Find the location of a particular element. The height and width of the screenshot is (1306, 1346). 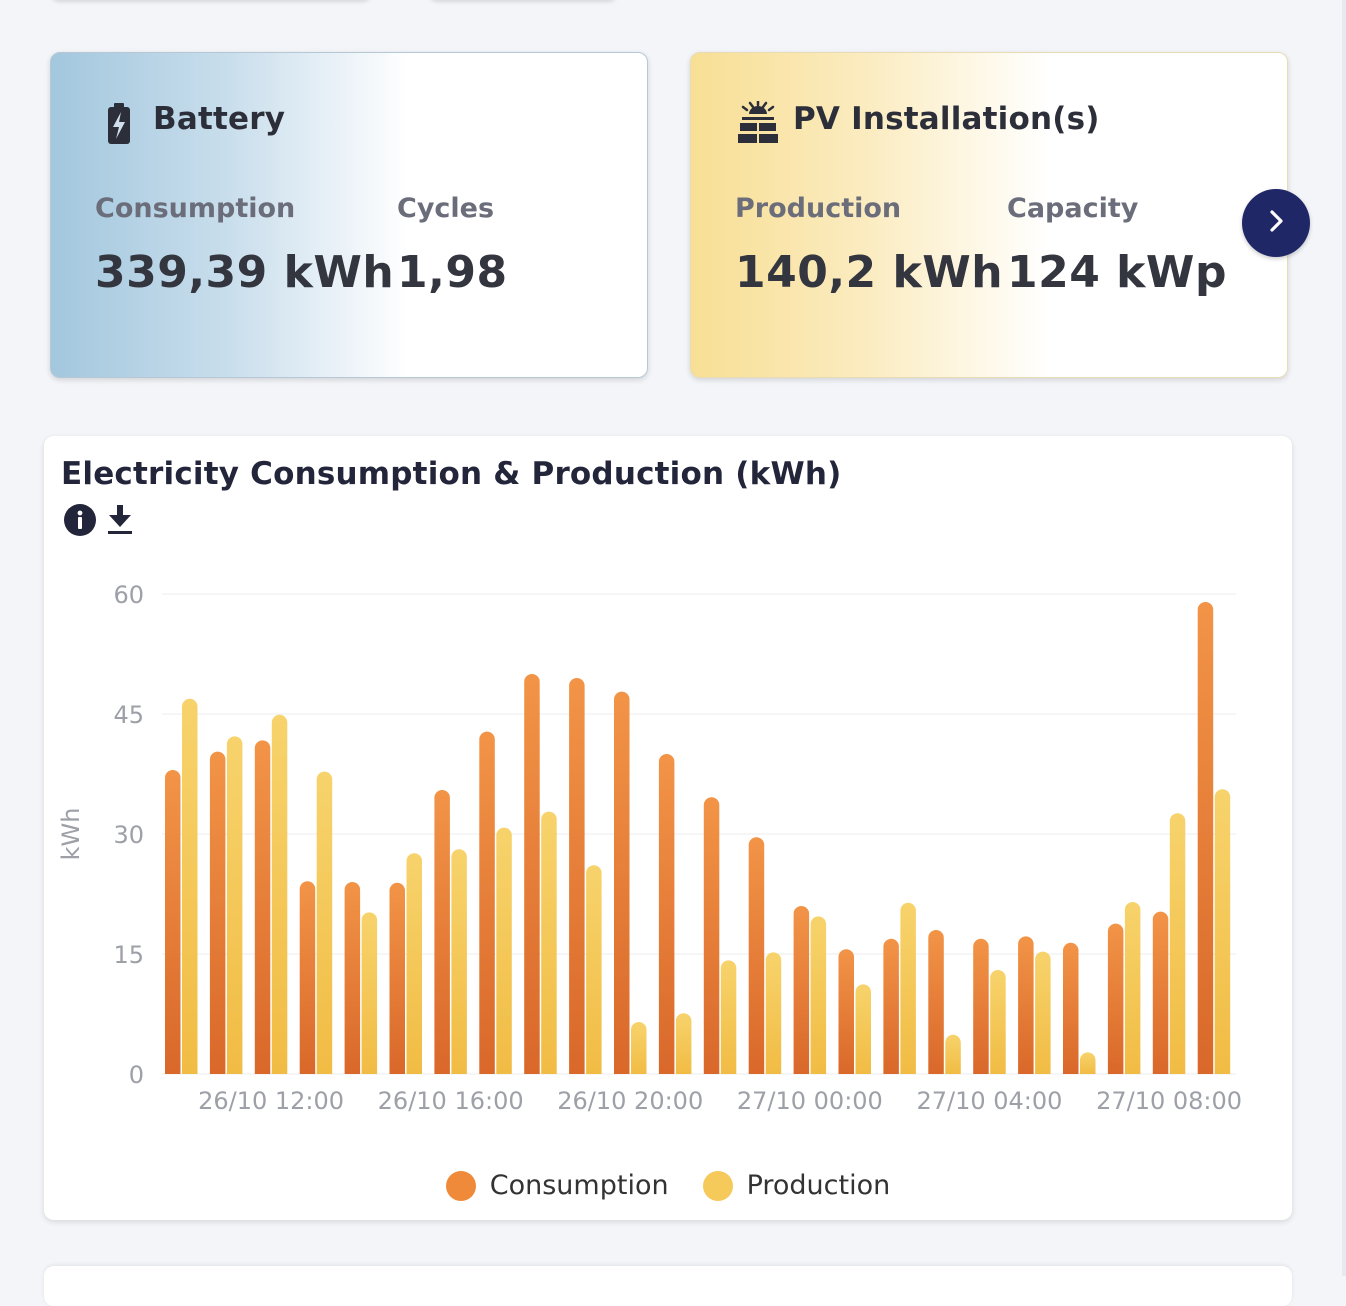

y-axis-label: kWh is located at coordinates (71, 834).